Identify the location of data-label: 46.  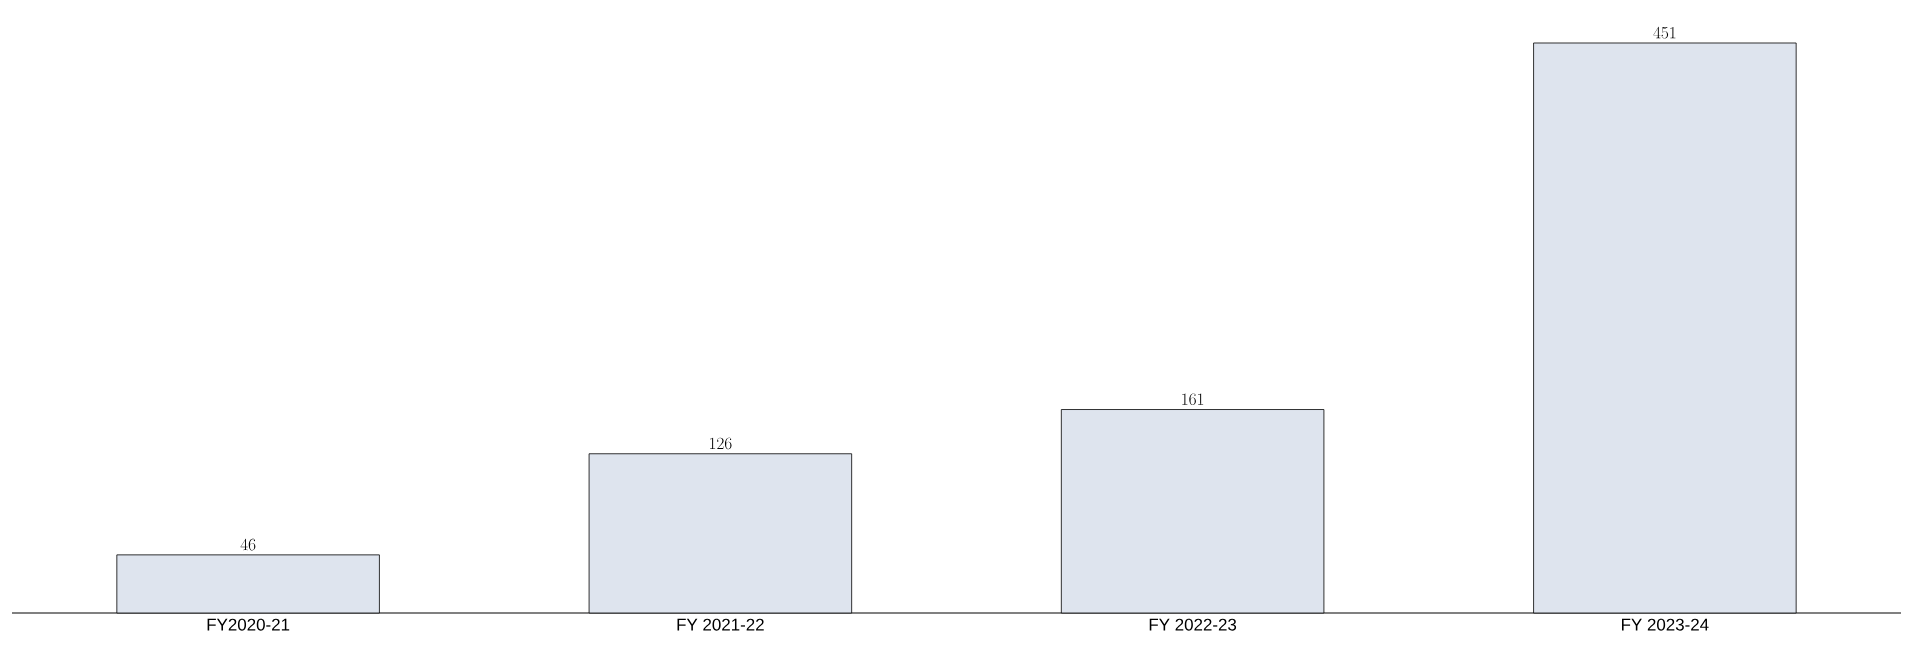
(248, 544).